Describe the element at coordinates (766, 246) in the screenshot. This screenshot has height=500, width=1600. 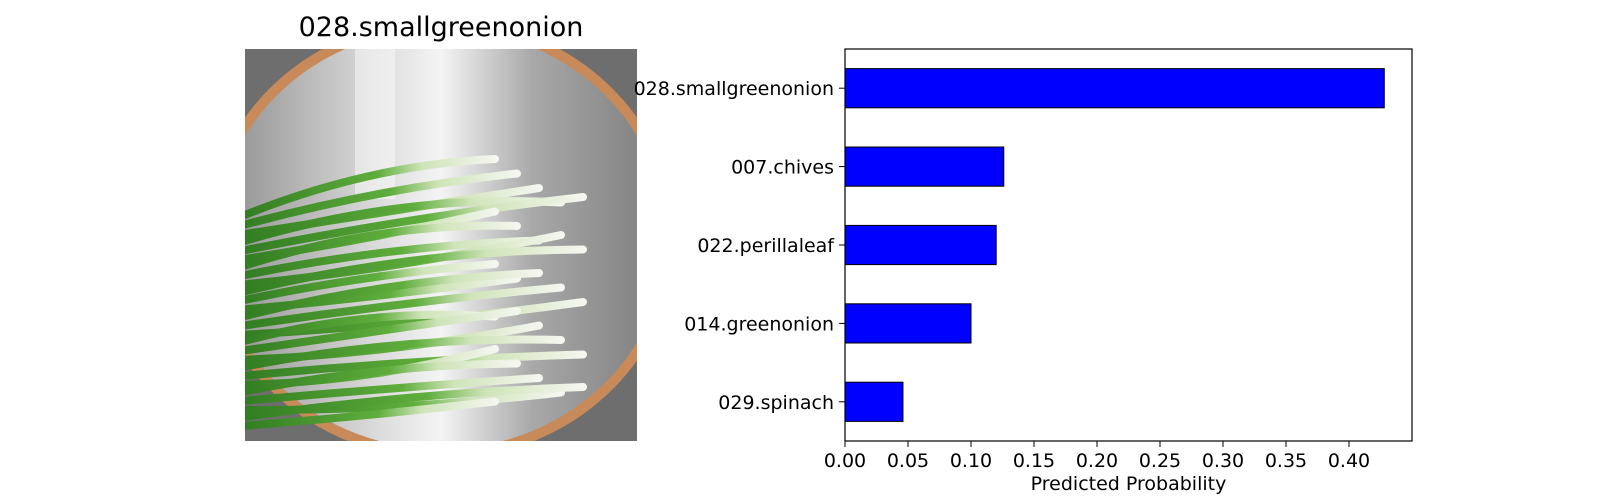
I see `y-tick-label: 022.perillaleaf` at that location.